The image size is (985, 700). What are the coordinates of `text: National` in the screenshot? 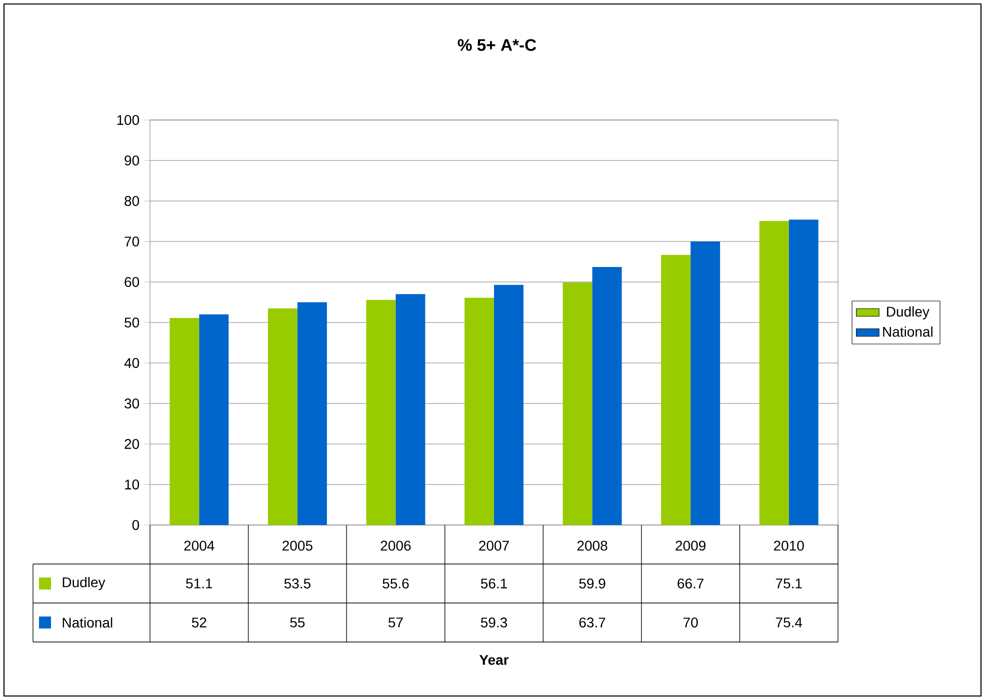 It's located at (87, 622).